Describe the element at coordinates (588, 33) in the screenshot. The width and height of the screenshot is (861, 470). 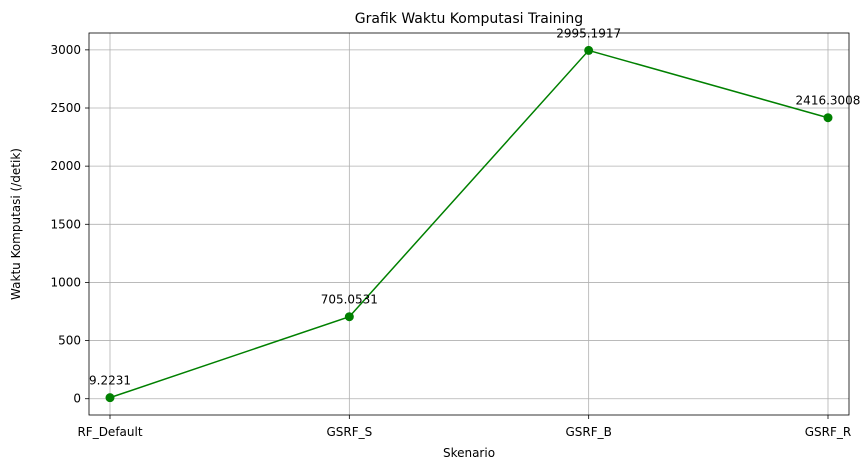
I see `data-label: 2995.1917` at that location.